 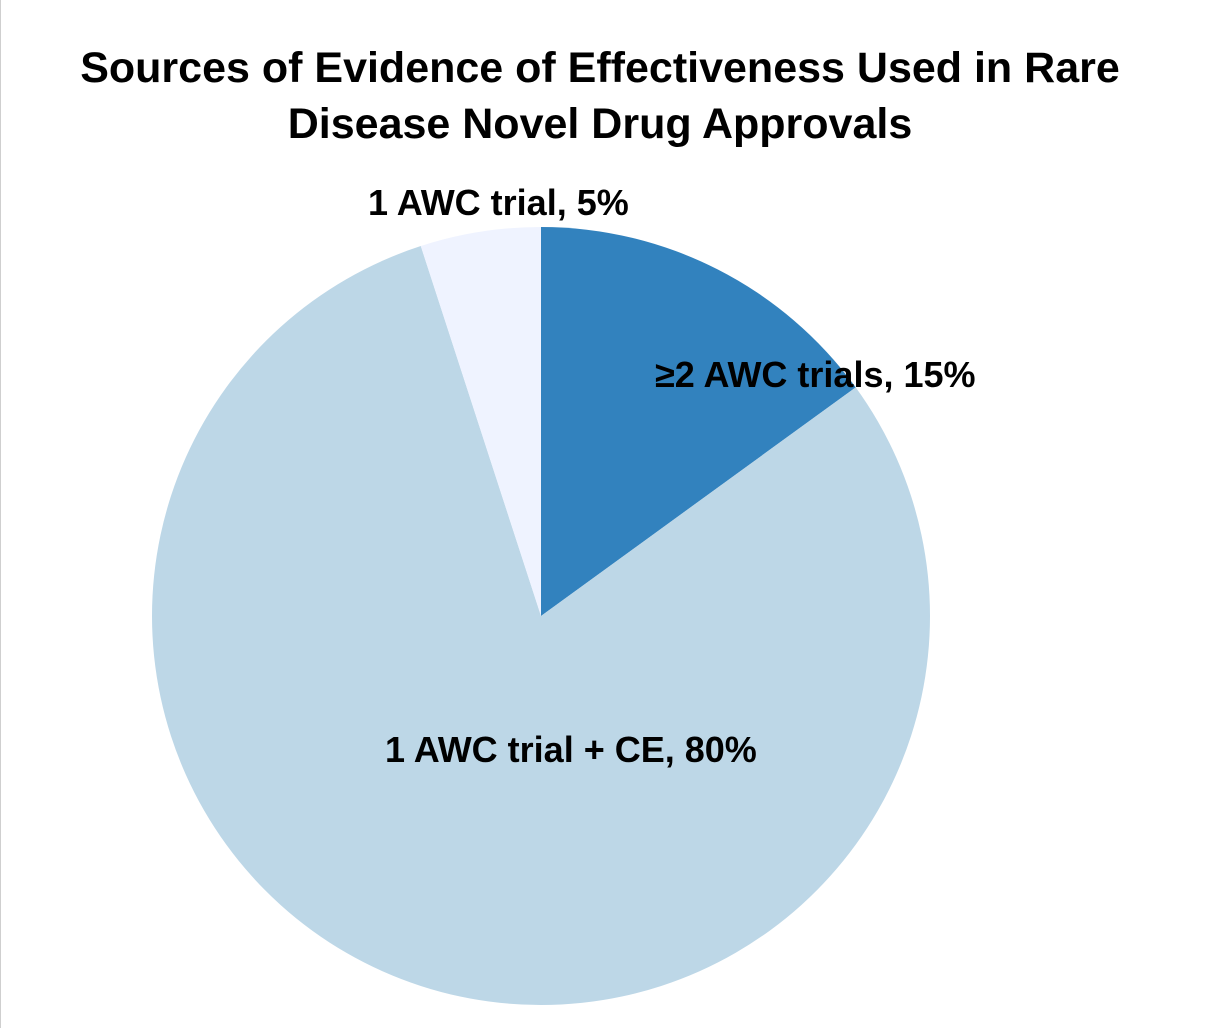 I want to click on chart-title-line-2: Disease Novel Drug Approvals, so click(x=600, y=124).